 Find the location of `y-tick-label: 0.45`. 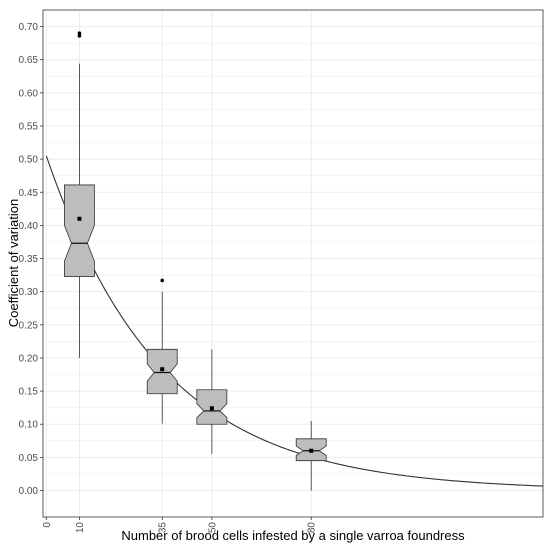

y-tick-label: 0.45 is located at coordinates (29, 193).